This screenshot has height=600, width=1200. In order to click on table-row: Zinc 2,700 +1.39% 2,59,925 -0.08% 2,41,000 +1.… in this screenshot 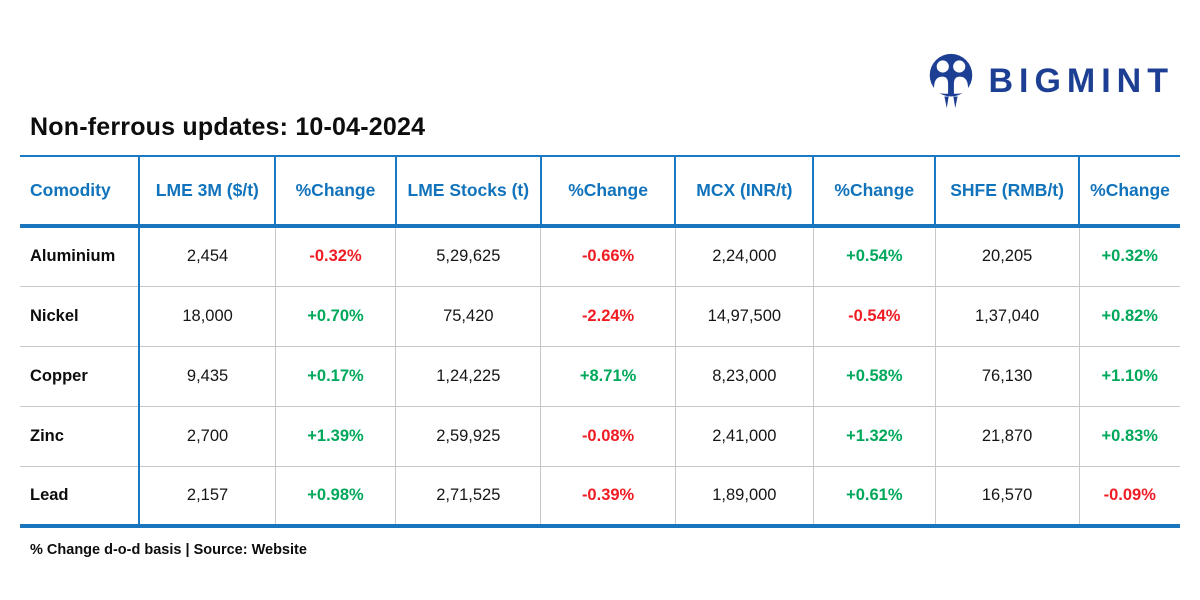, I will do `click(600, 436)`.